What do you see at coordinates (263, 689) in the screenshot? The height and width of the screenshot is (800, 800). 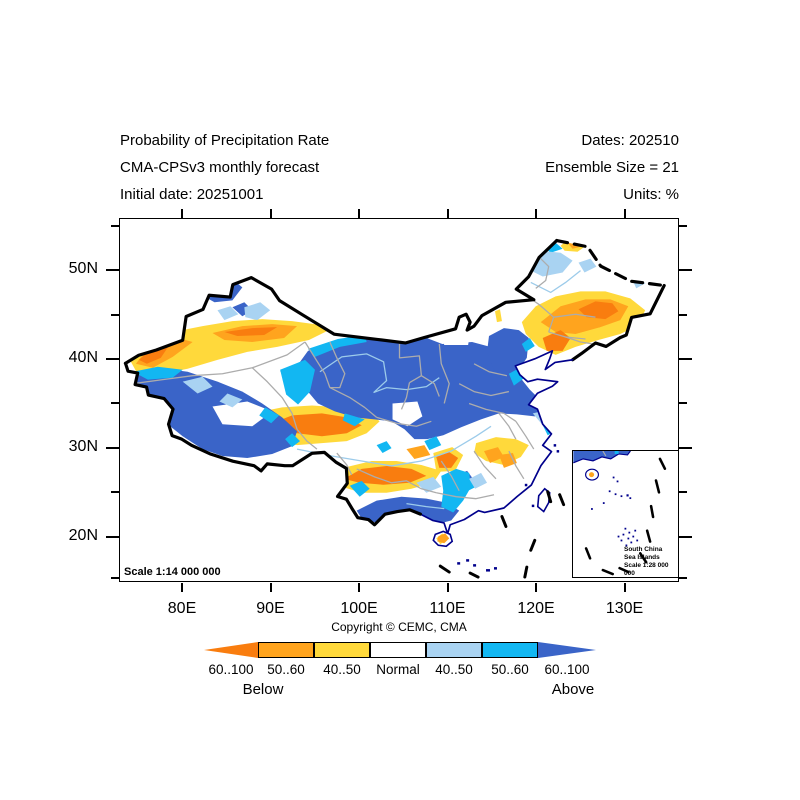 I see `legend-below-label: Below` at bounding box center [263, 689].